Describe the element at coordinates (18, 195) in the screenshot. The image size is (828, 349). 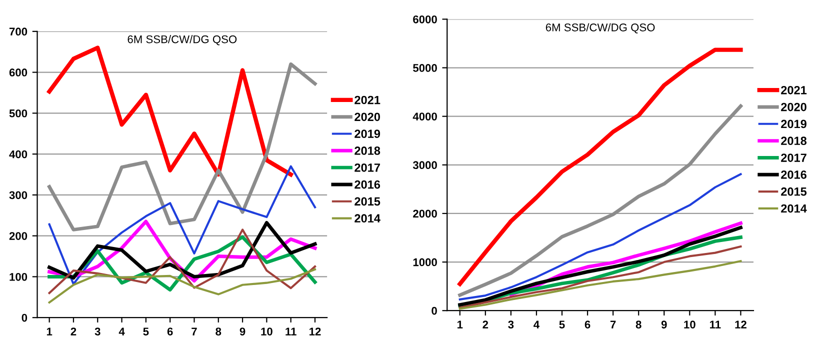
I see `y-tick-label: 300` at that location.